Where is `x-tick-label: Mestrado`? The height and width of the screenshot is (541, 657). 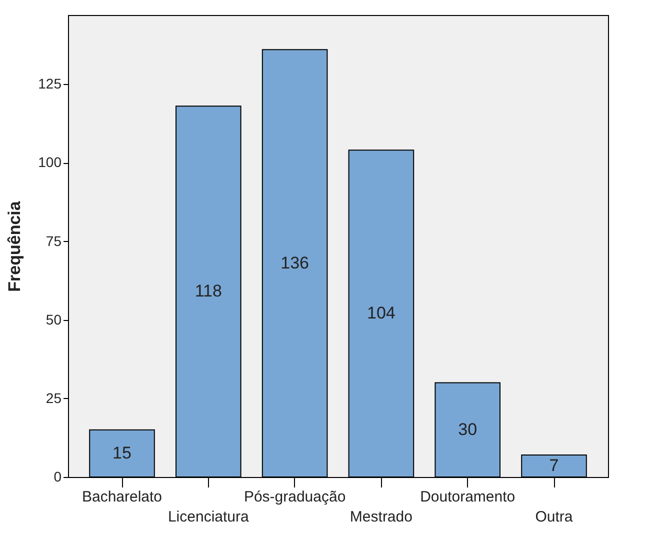 x-tick-label: Mestrado is located at coordinates (381, 517).